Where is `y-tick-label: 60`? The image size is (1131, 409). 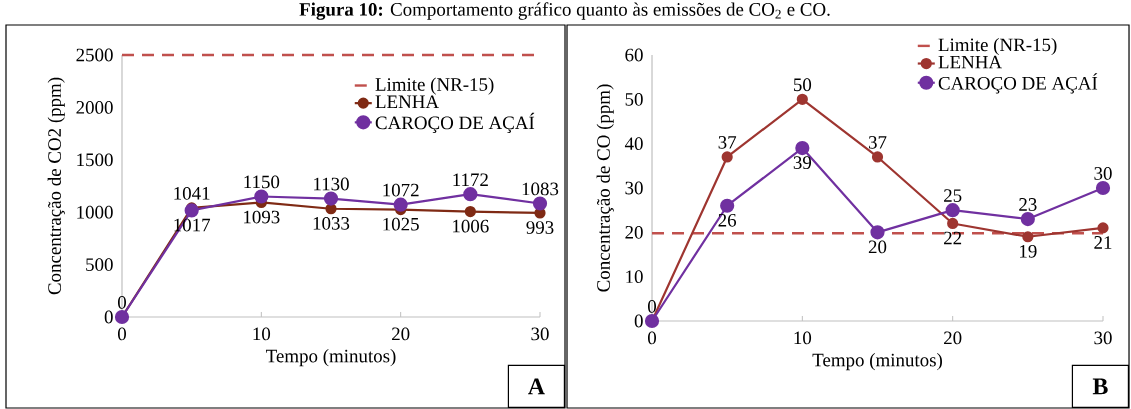 y-tick-label: 60 is located at coordinates (634, 55).